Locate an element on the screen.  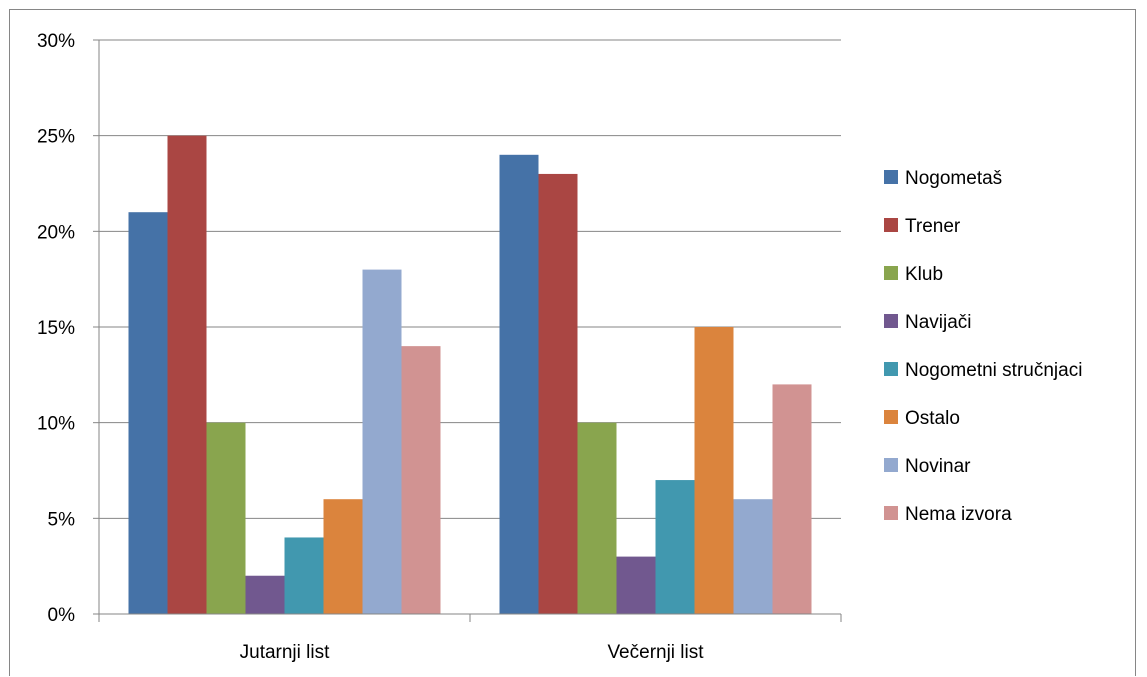
y-tick-label: 15% is located at coordinates (56, 328).